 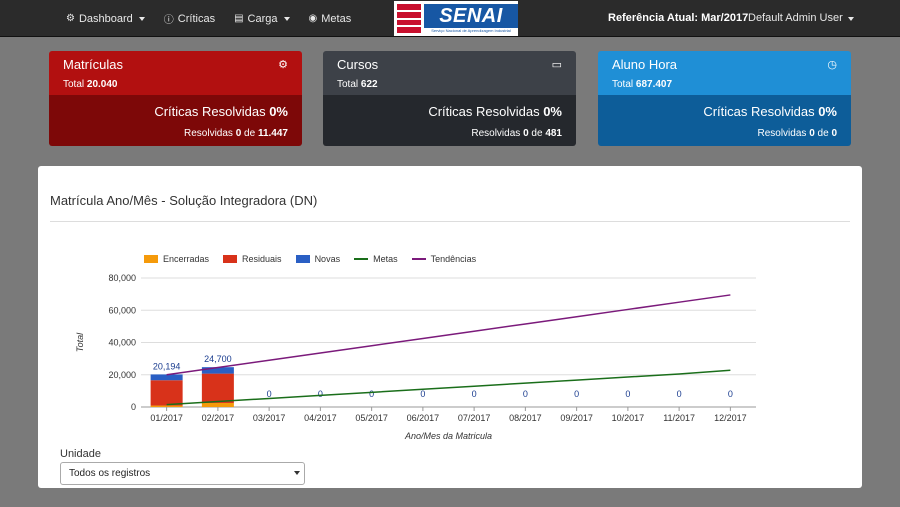 What do you see at coordinates (262, 259) in the screenshot?
I see `legend-label: Residuais` at bounding box center [262, 259].